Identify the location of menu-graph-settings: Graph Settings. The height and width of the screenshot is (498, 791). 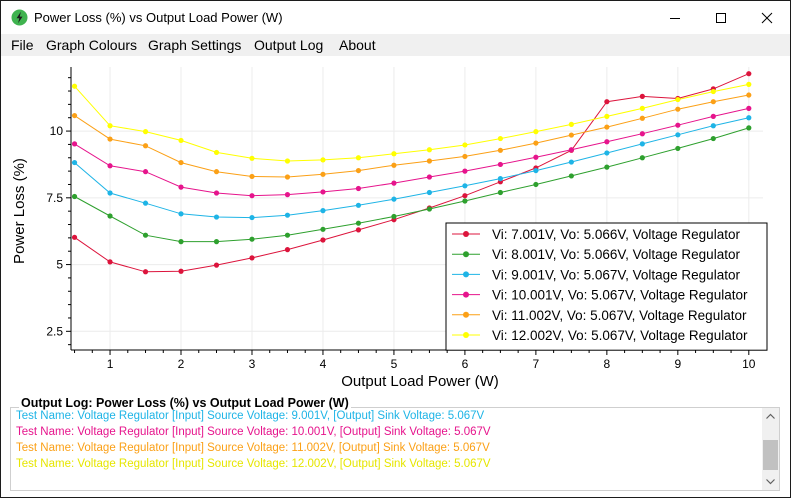
(195, 45).